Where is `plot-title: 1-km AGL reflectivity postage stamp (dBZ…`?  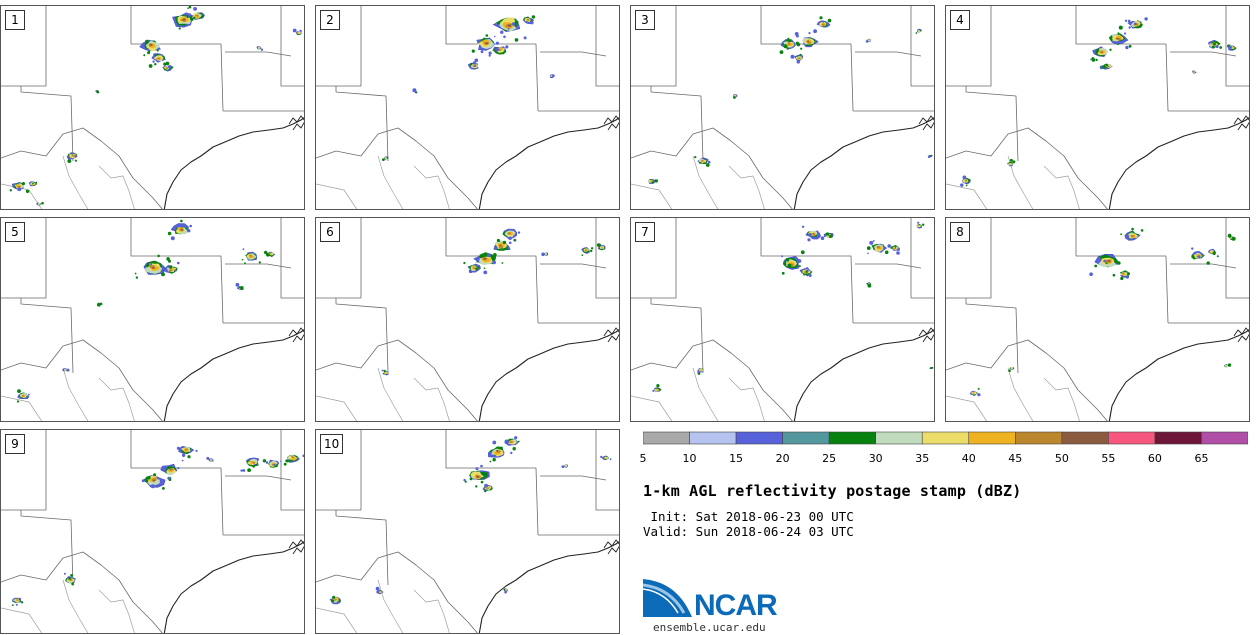 plot-title: 1-km AGL reflectivity postage stamp (dBZ… is located at coordinates (832, 491).